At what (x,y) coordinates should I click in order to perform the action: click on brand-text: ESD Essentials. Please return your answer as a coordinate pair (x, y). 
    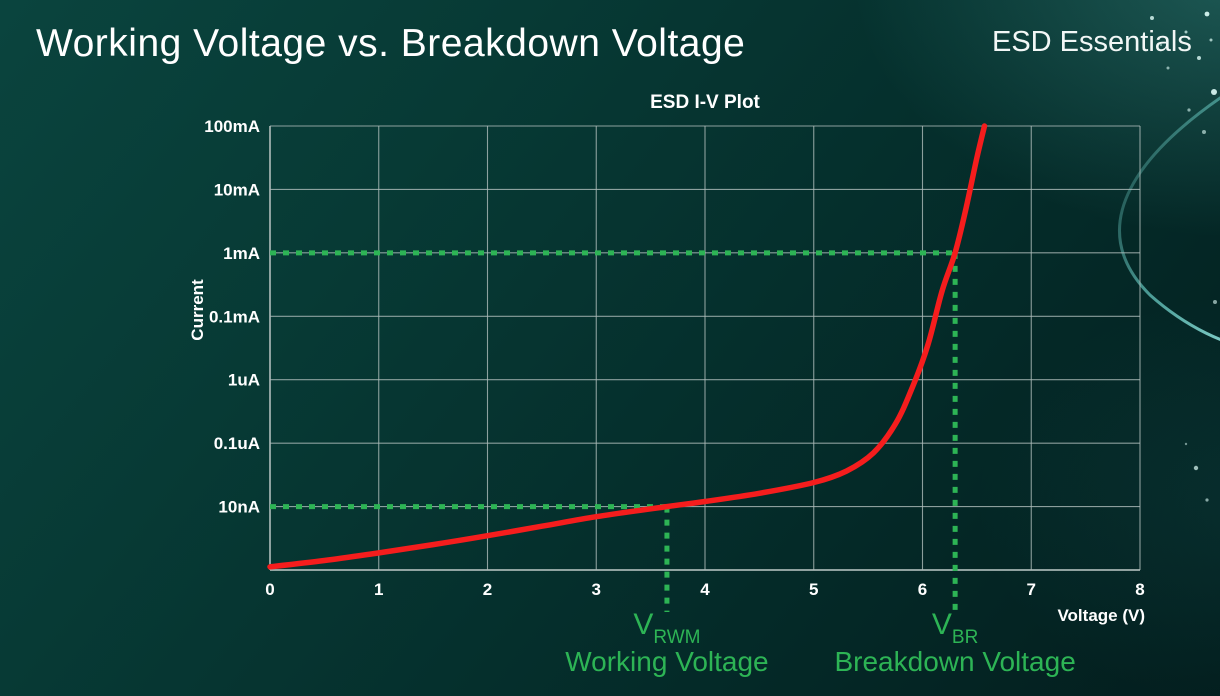
    Looking at the image, I should click on (1092, 42).